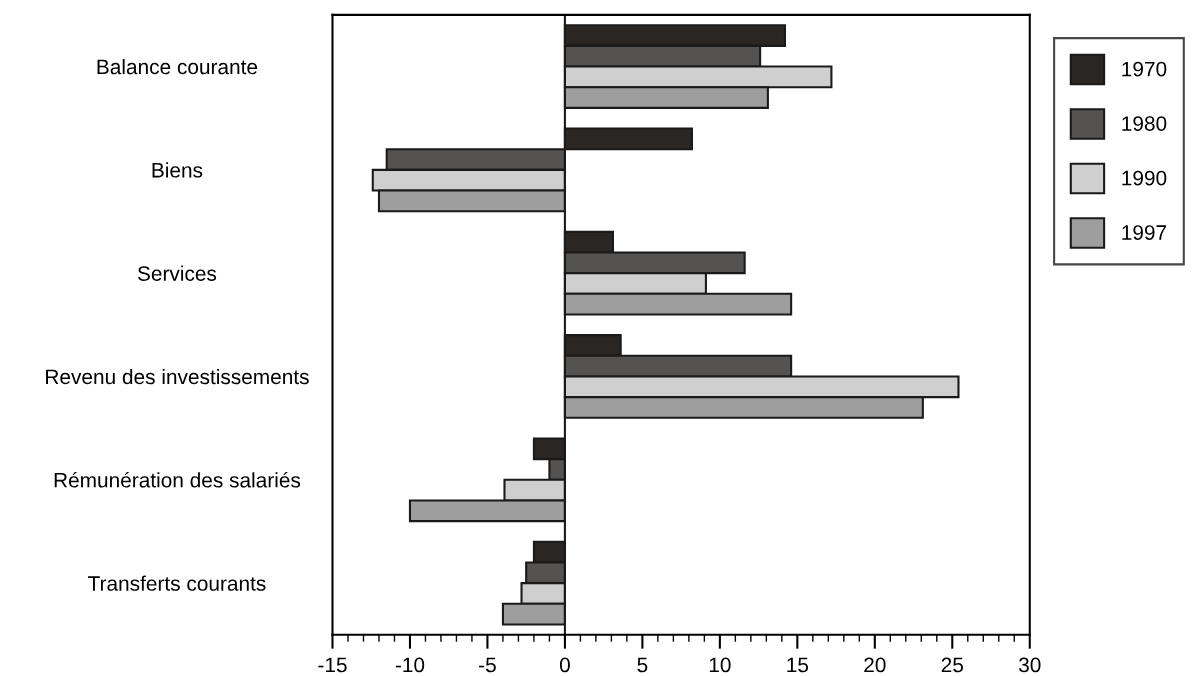 This screenshot has height=676, width=1196. Describe the element at coordinates (177, 480) in the screenshot. I see `y-tick-label: Rémunération des salariés` at that location.